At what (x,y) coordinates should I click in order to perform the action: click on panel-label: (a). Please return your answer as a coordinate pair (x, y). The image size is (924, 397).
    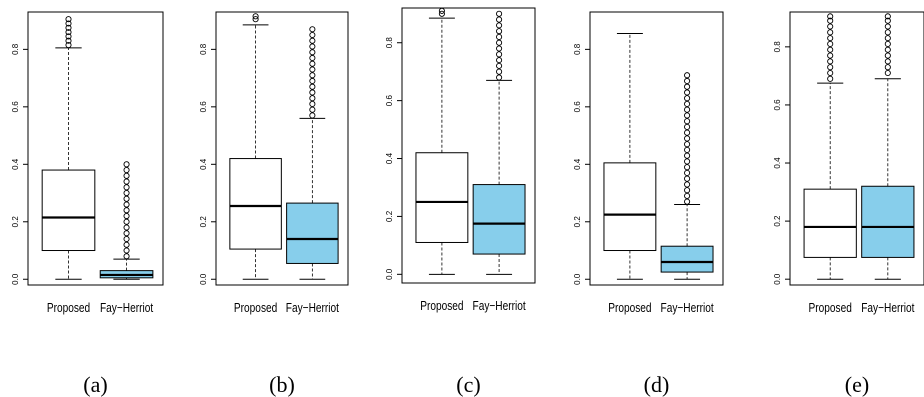
    Looking at the image, I should click on (95, 384).